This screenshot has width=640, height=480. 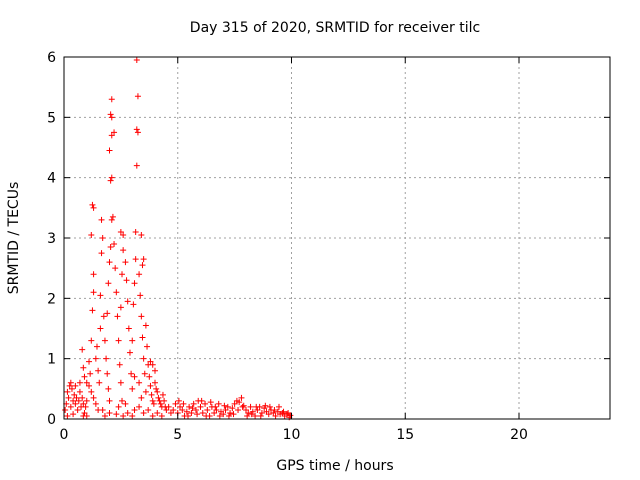 I want to click on y-axis-label: SRMTID / TECUs, so click(x=14, y=238).